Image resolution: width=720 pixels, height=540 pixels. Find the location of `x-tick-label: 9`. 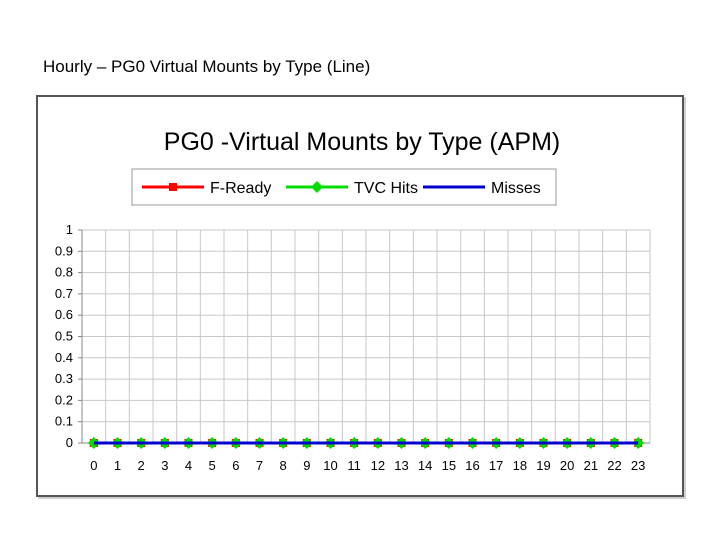

x-tick-label: 9 is located at coordinates (306, 465).